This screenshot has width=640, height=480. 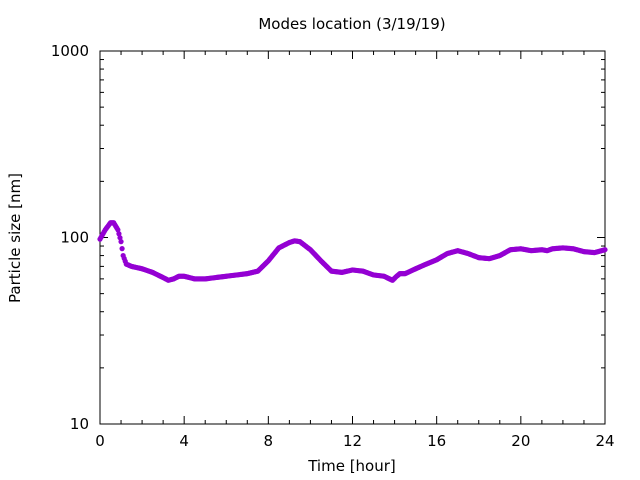 I want to click on chart-title: Modes location (3/19/19), so click(x=351, y=24).